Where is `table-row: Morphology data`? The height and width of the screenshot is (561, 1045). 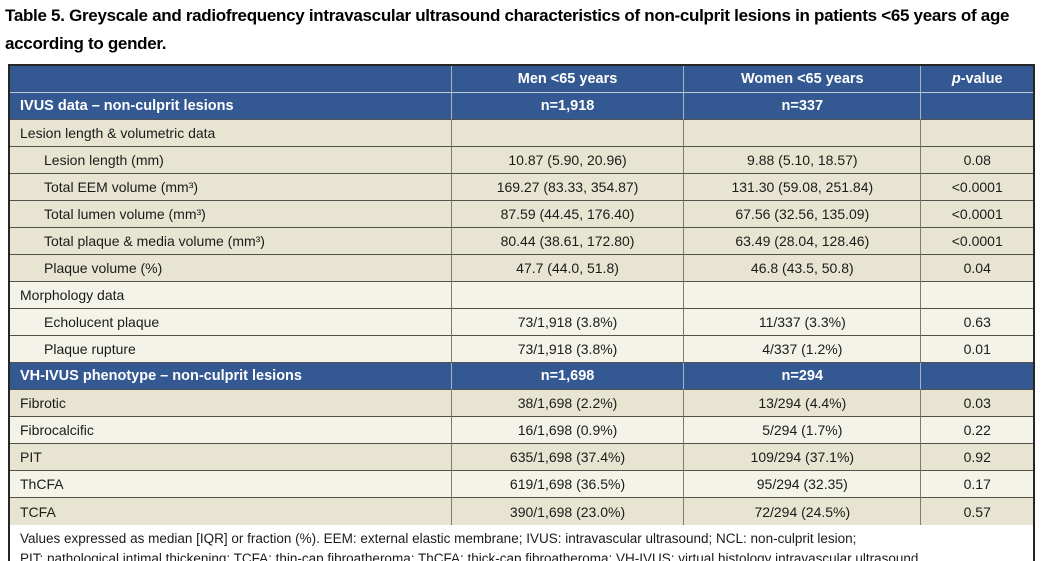 table-row: Morphology data is located at coordinates (521, 295).